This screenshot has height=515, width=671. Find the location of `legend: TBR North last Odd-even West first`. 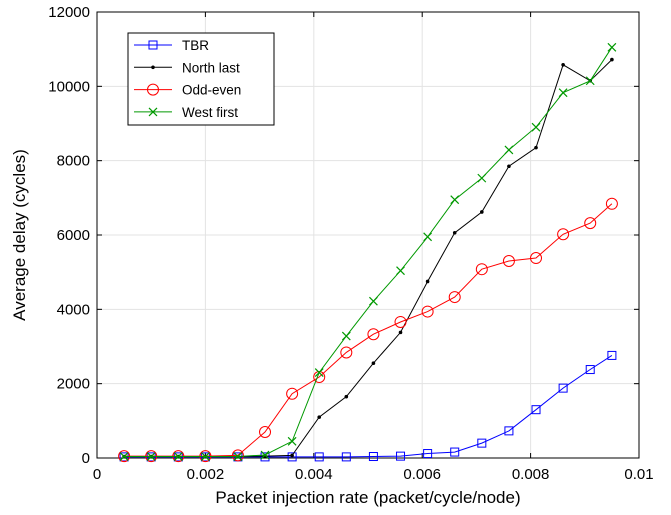

legend: TBR North last Odd-even West first is located at coordinates (201, 79).